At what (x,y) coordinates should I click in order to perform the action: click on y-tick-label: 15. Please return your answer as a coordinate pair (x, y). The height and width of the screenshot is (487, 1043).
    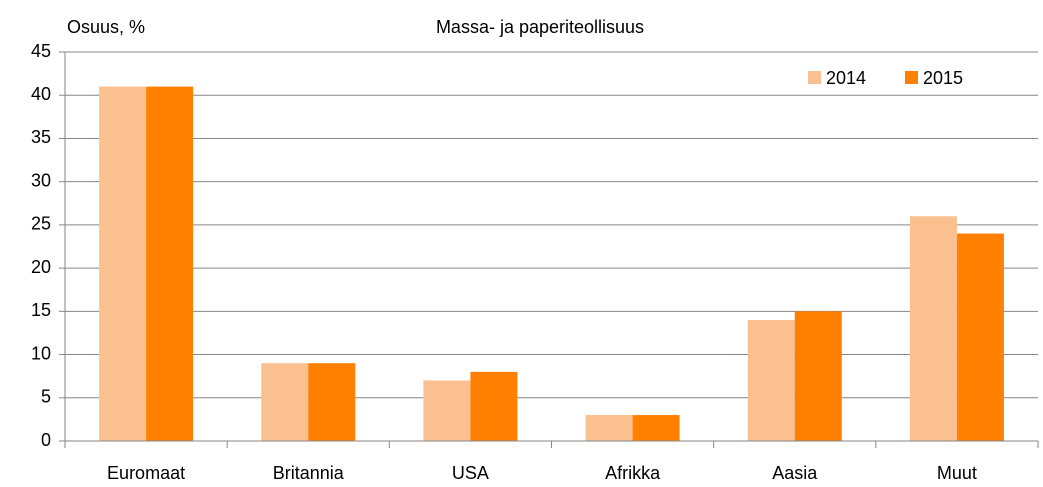
    Looking at the image, I should click on (41, 310).